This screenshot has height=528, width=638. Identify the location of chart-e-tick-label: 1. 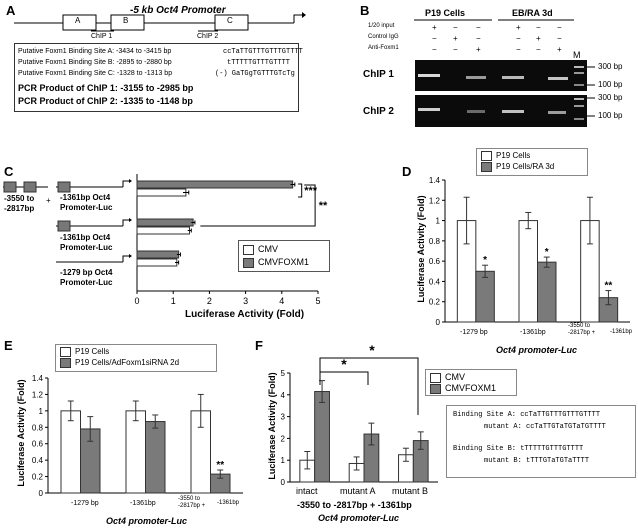
(41, 411).